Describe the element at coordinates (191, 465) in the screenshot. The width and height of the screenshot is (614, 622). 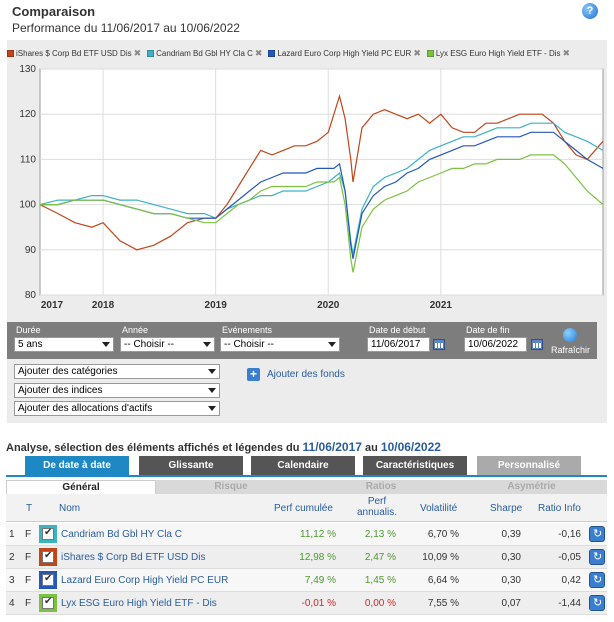
I see `tab-glissante: Glissante` at that location.